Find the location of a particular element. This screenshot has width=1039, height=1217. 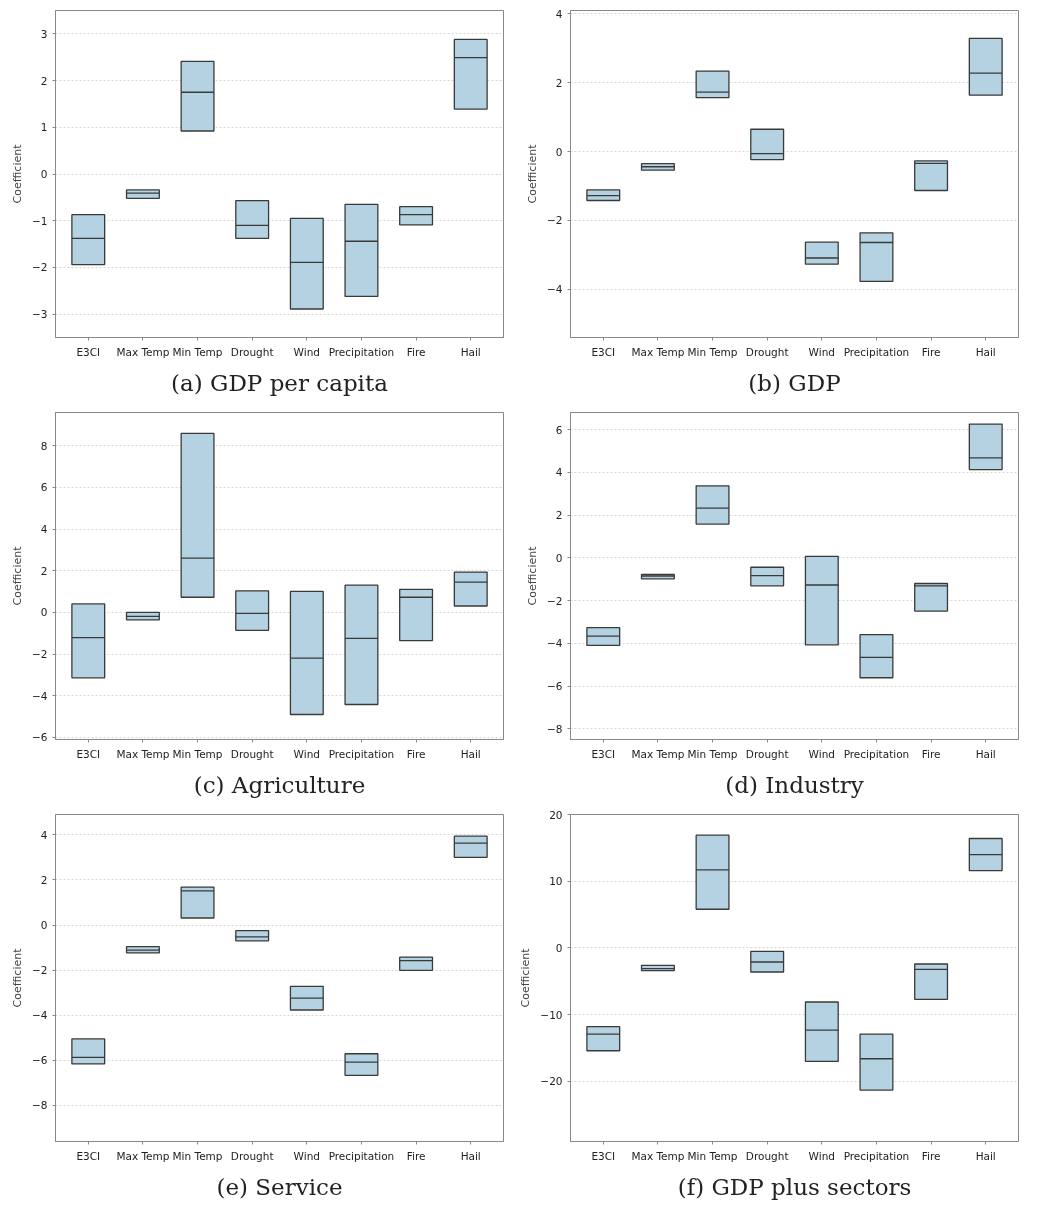

text: (c) Agriculture is located at coordinates (279, 784).